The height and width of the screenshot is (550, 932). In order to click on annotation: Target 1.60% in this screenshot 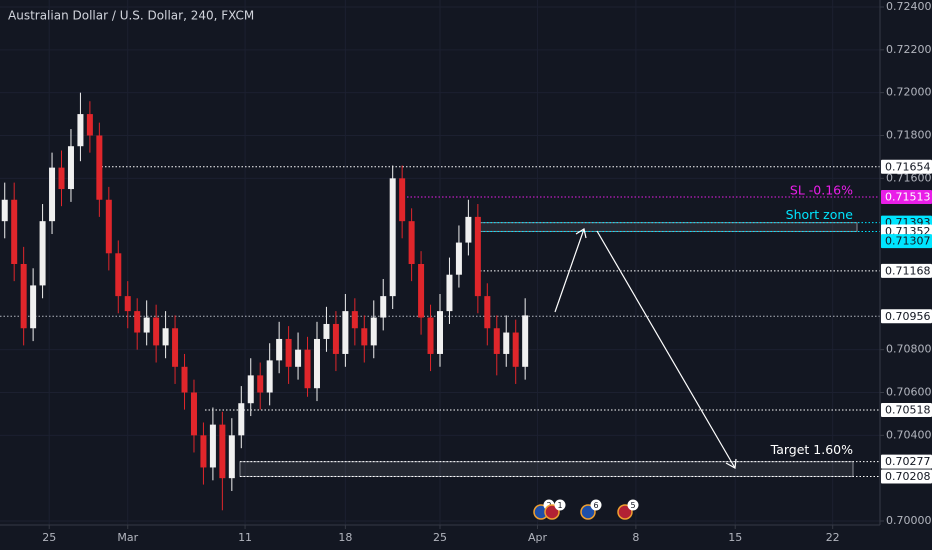, I will do `click(811, 449)`.